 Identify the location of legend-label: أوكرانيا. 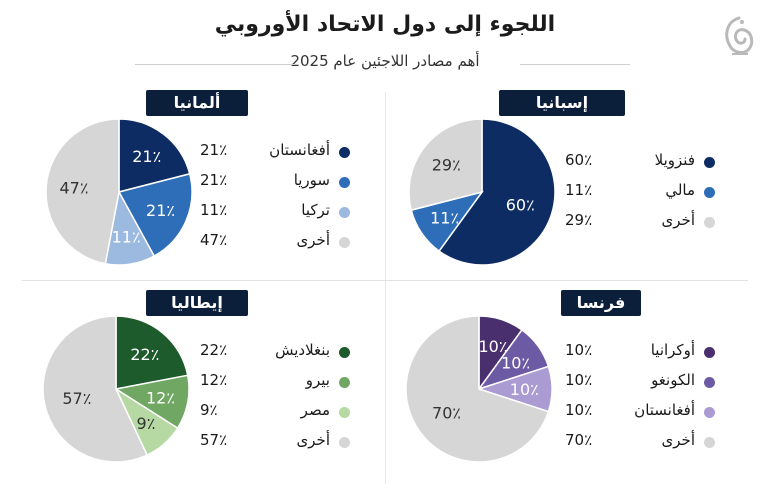
(672, 350).